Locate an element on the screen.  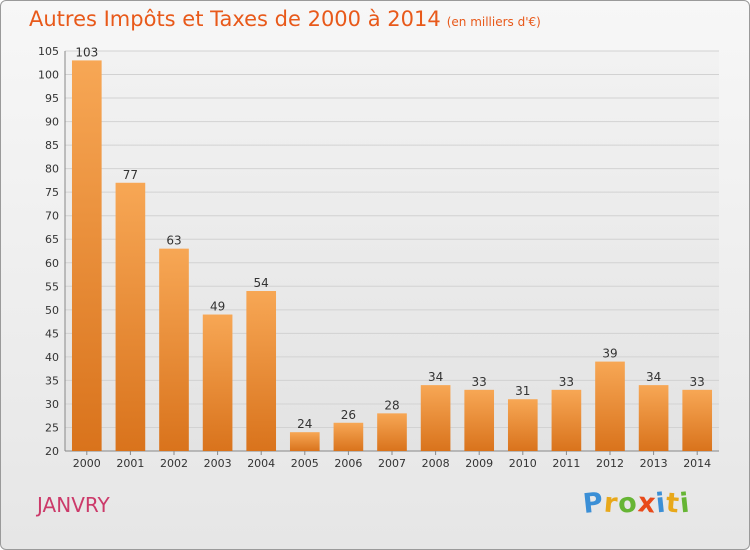
x-tick-label: 2003 is located at coordinates (218, 463).